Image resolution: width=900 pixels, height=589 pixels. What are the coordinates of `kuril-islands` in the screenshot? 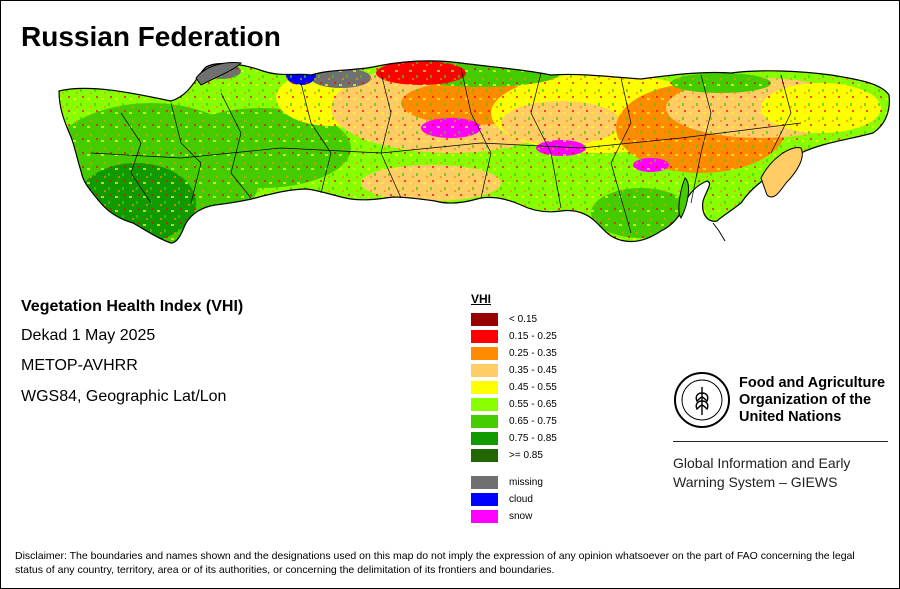 It's located at (719, 232).